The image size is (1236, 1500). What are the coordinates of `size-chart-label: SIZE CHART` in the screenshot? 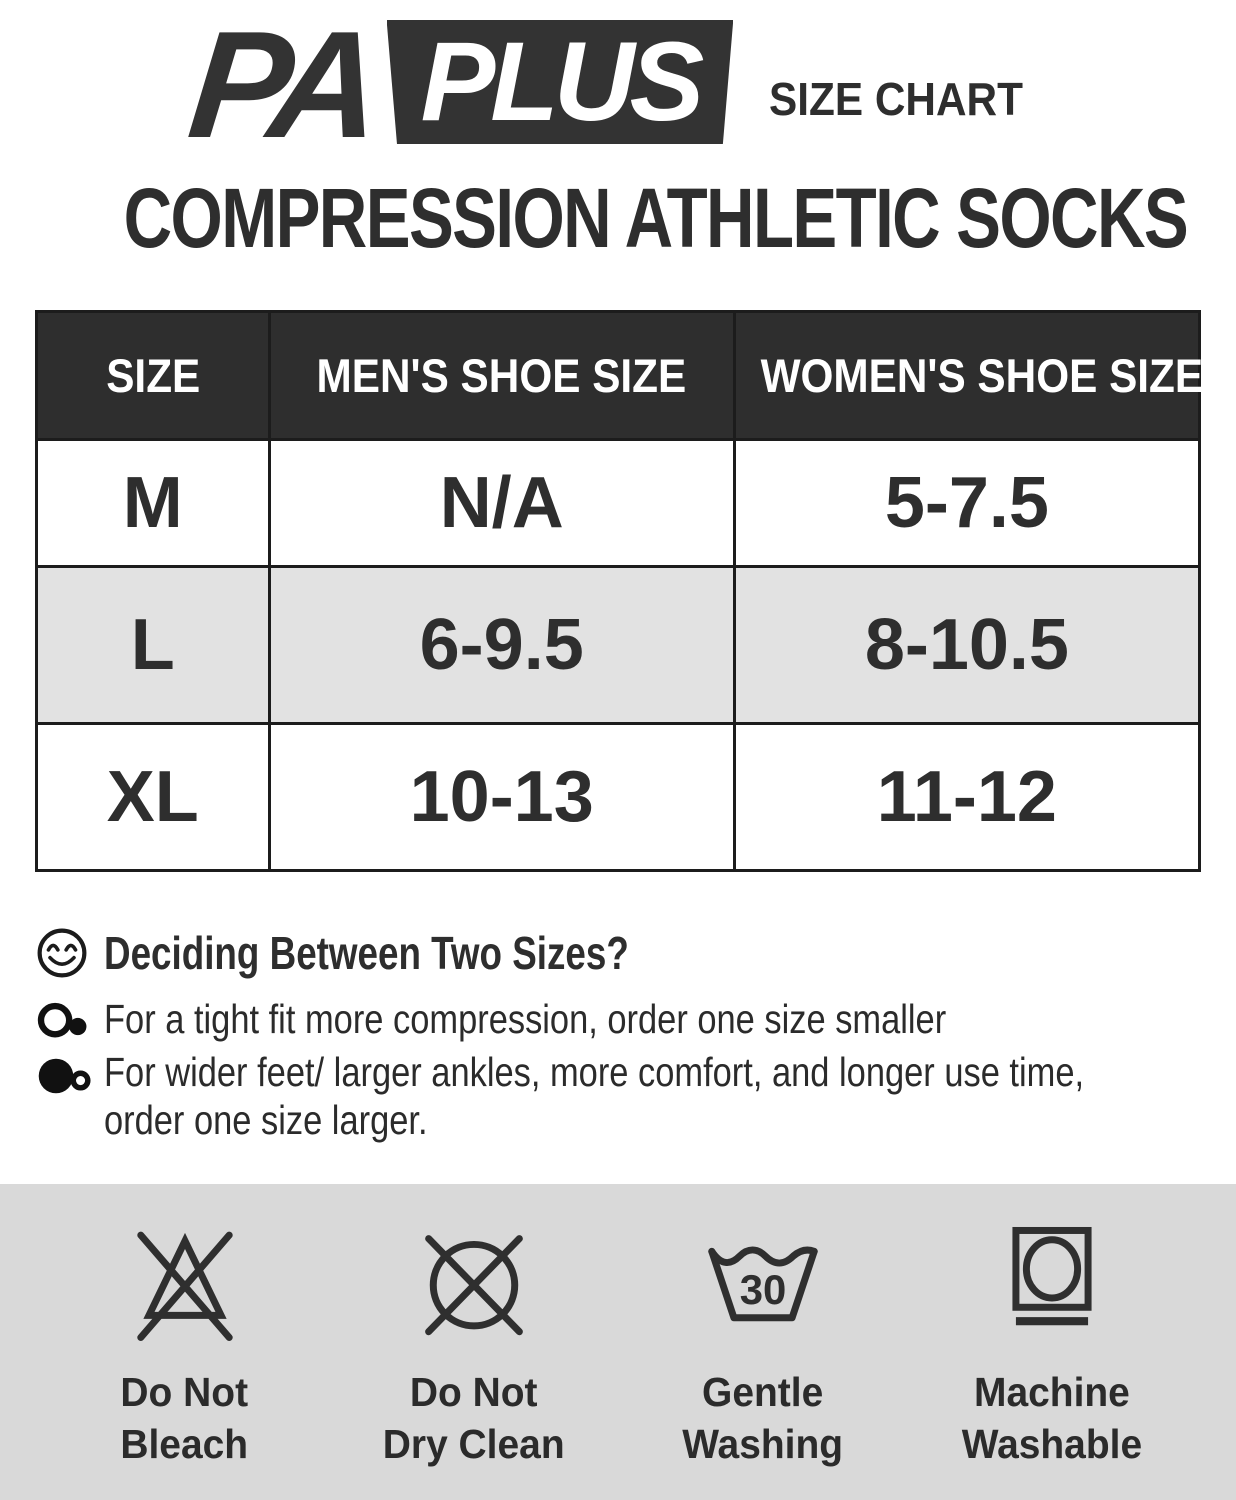 It's located at (896, 99).